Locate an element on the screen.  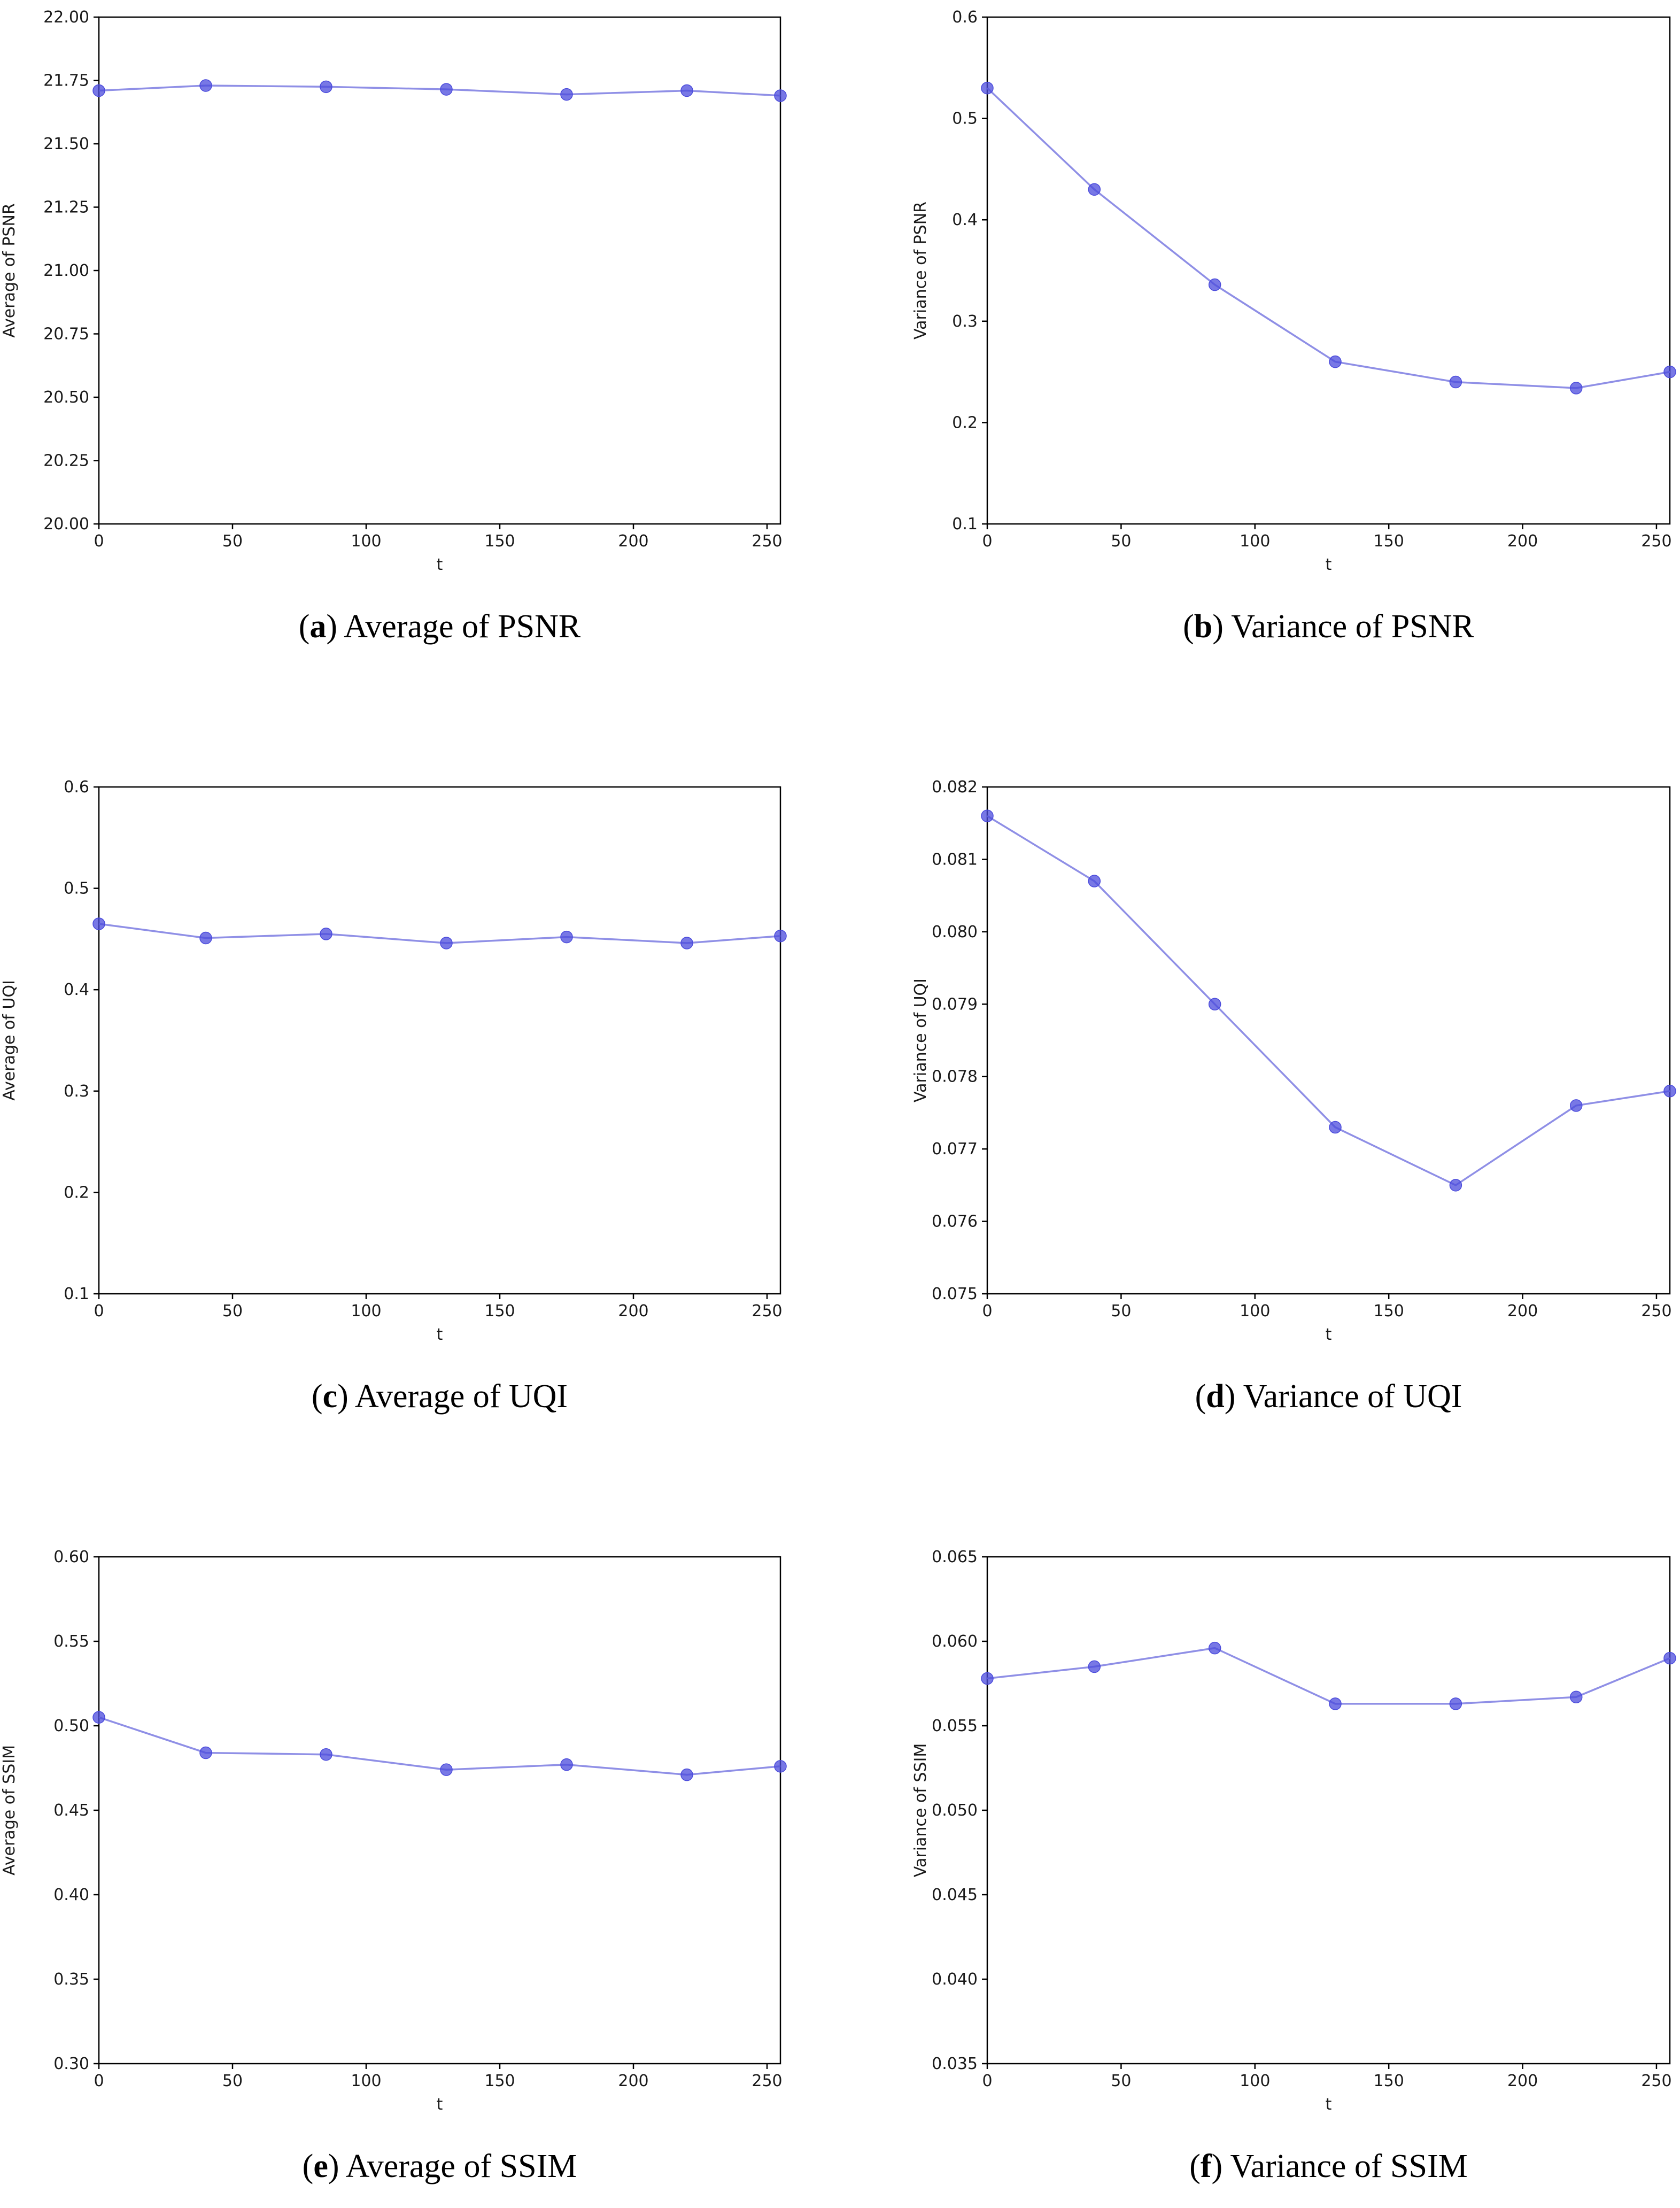
y-tick-label: 0.078 is located at coordinates (955, 1077).